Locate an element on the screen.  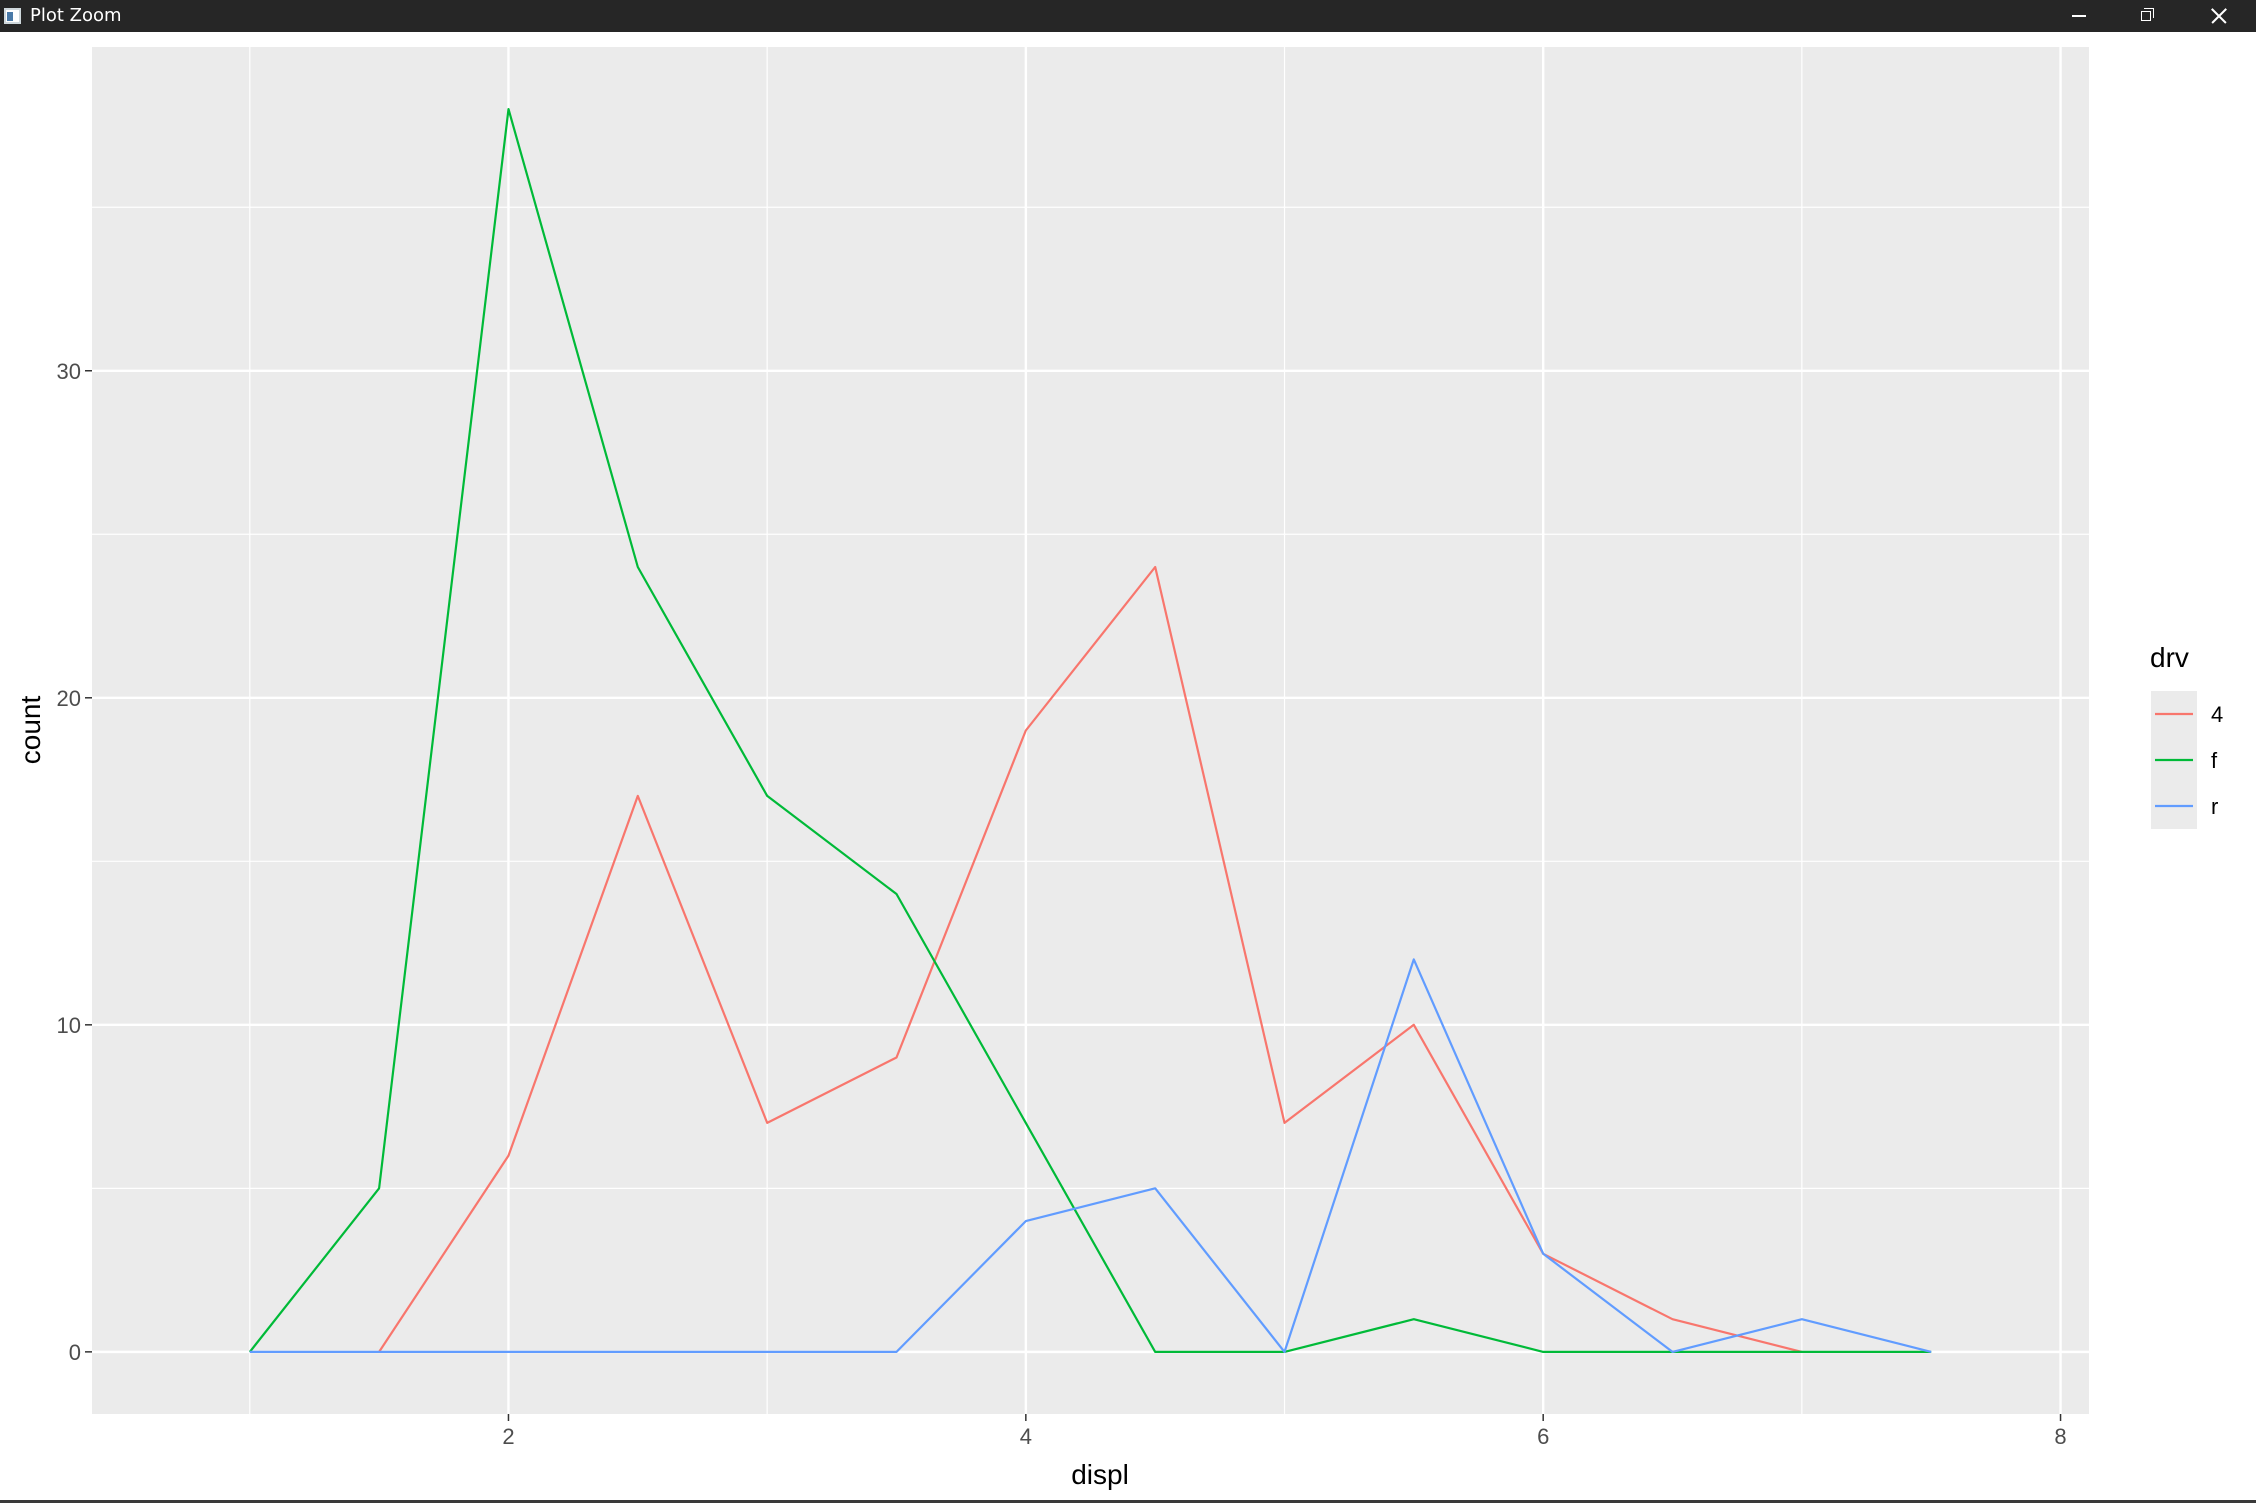
plot-zoom-app-icon is located at coordinates (12, 16).